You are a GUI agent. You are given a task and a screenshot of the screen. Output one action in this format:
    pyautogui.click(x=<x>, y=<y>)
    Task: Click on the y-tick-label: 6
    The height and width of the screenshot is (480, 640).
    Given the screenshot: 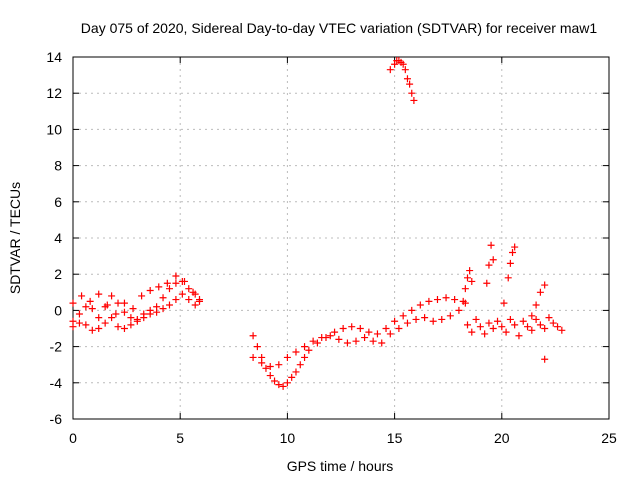 What is the action you would take?
    pyautogui.click(x=58, y=202)
    